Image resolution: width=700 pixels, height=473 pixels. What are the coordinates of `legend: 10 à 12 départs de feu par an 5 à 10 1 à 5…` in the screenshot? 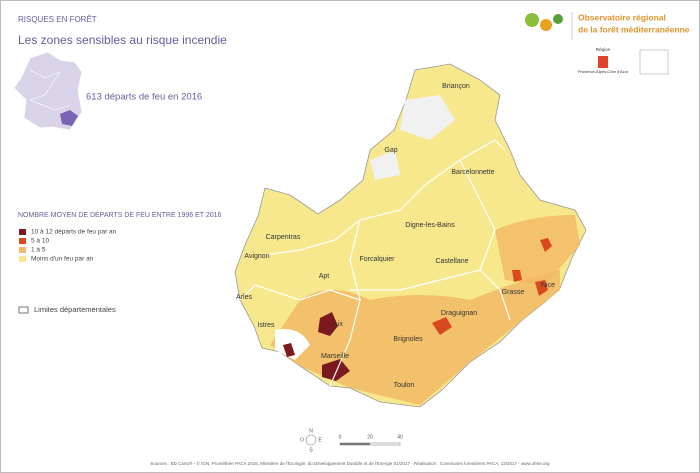 It's located at (68, 246).